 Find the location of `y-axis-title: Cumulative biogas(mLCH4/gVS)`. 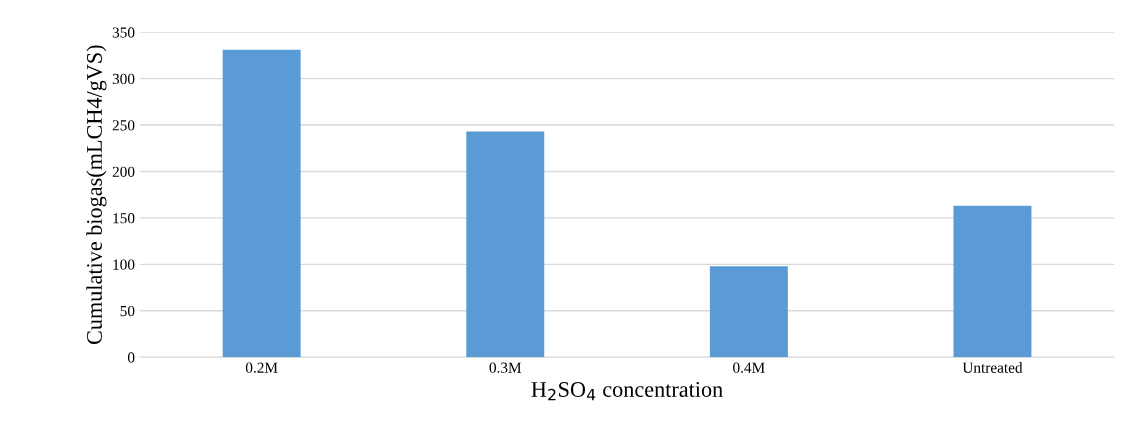

y-axis-title: Cumulative biogas(mLCH4/gVS) is located at coordinates (96, 195).